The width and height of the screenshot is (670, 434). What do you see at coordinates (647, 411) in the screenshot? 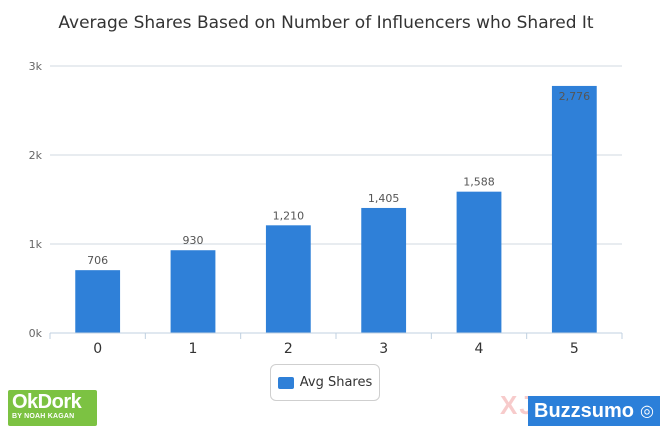
I see `wifi-icon: ◎` at bounding box center [647, 411].